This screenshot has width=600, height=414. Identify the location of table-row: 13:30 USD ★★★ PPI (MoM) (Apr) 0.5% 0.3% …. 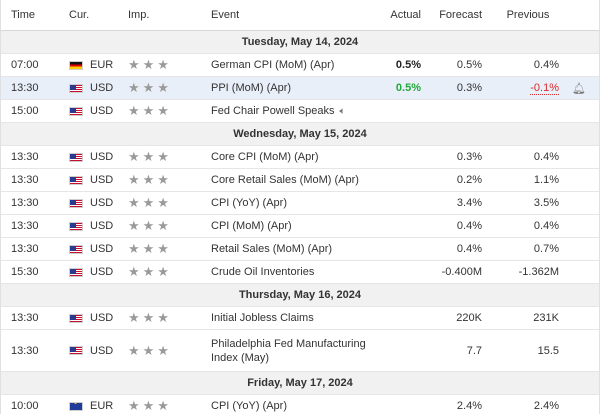
(300, 88).